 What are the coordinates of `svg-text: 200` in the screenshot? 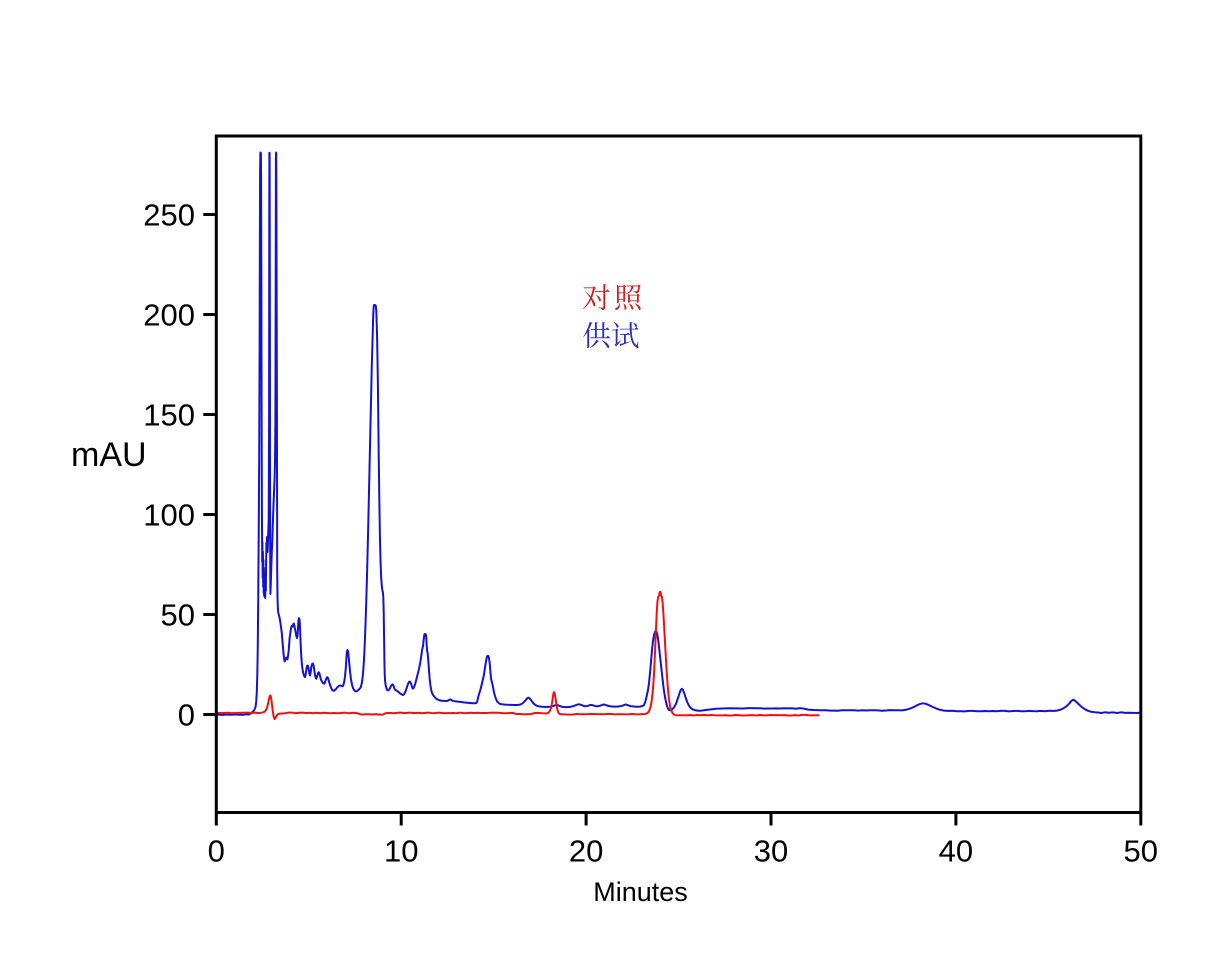 It's located at (169, 315).